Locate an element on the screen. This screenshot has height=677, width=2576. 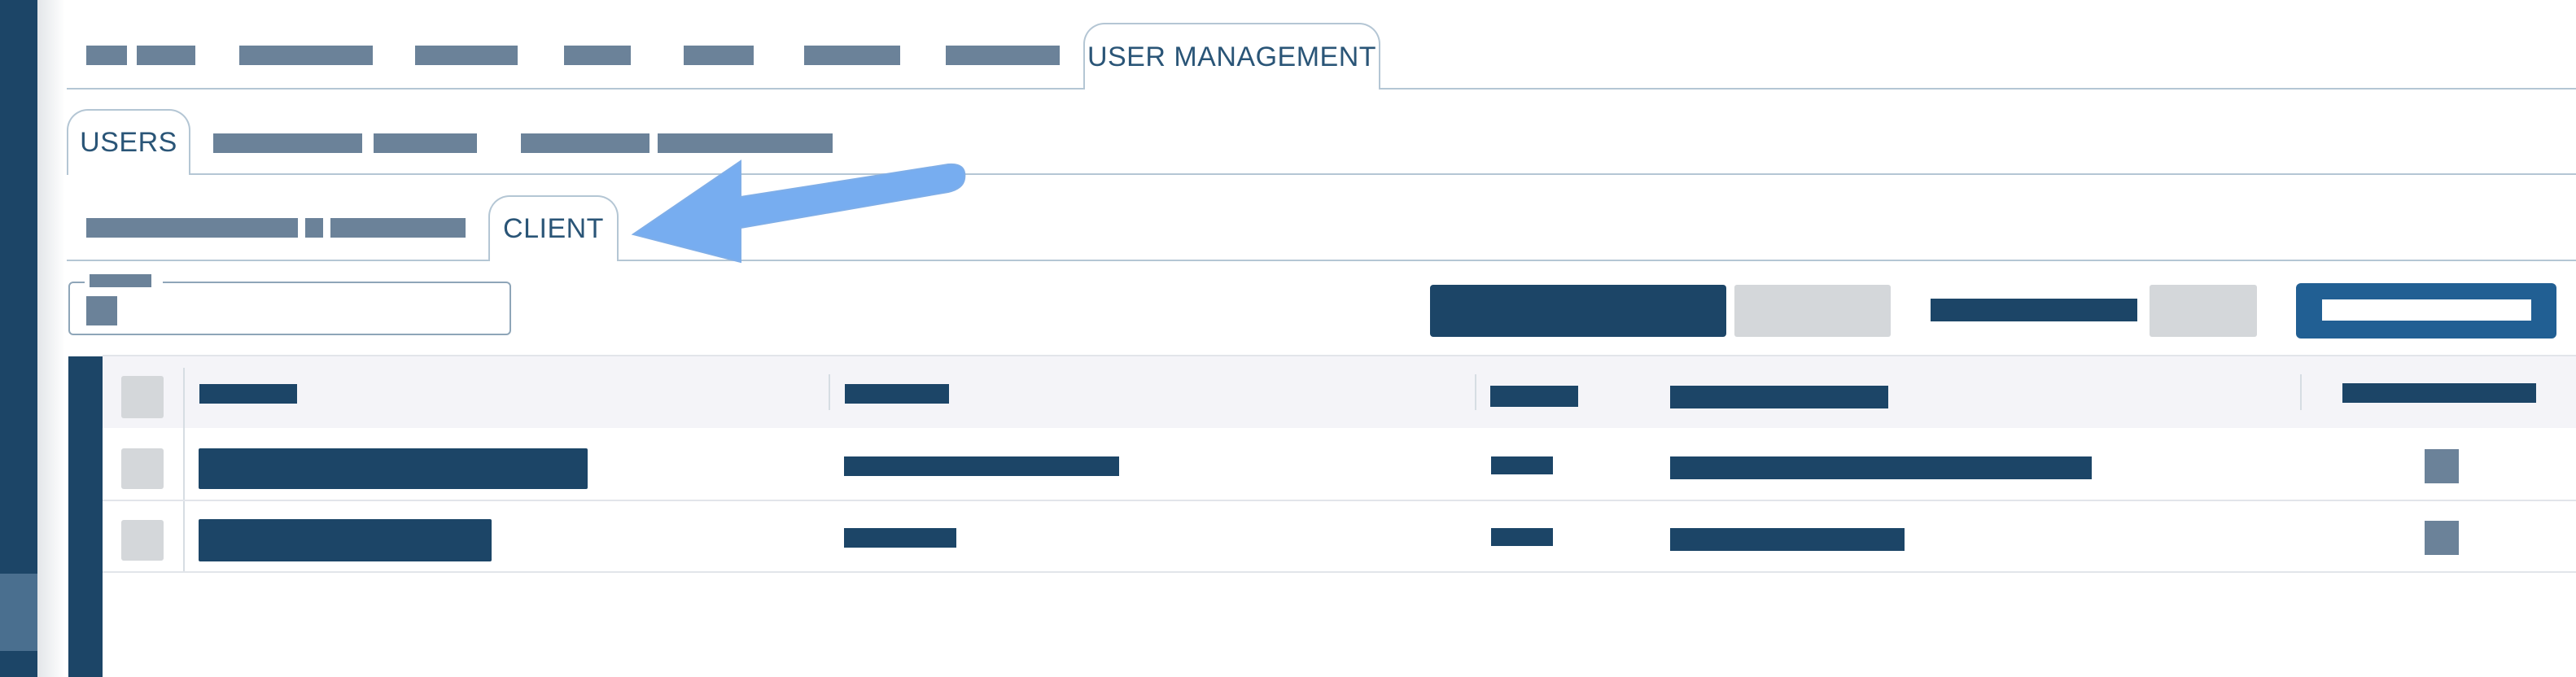
tab-redacted-10c is located at coordinates (398, 228).